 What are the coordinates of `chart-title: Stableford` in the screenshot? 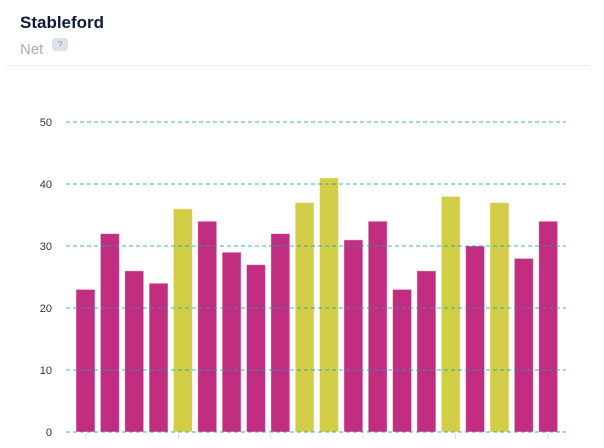 It's located at (62, 22).